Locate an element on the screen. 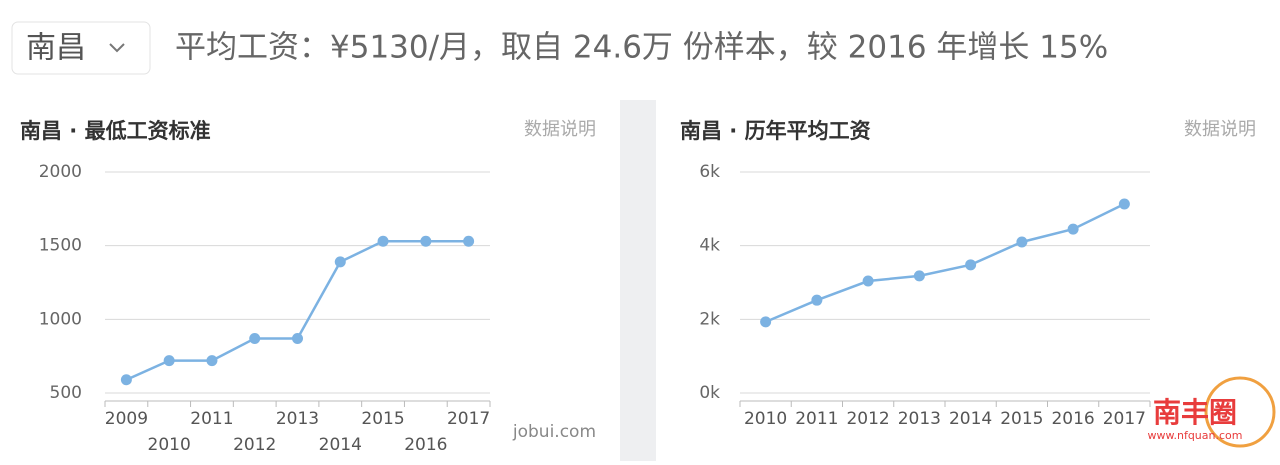  x-tick-label: 2009 is located at coordinates (126, 419).